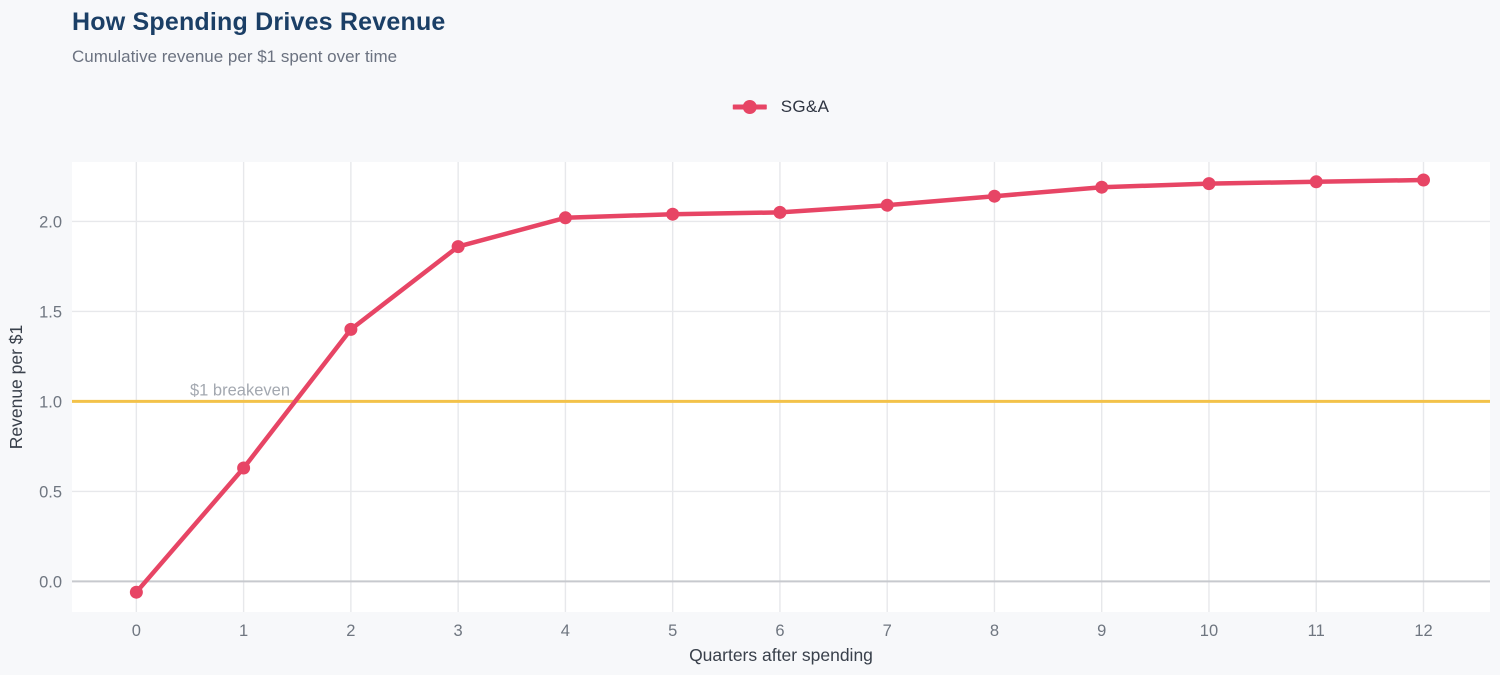  What do you see at coordinates (50, 582) in the screenshot?
I see `y-tick-label: 0.0` at bounding box center [50, 582].